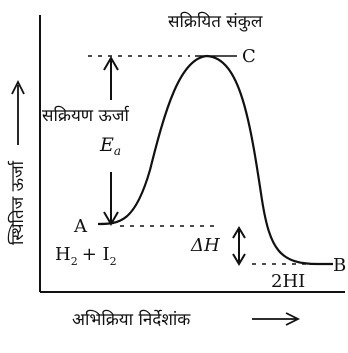  I want to click on ea-subscript: a, so click(117, 151).